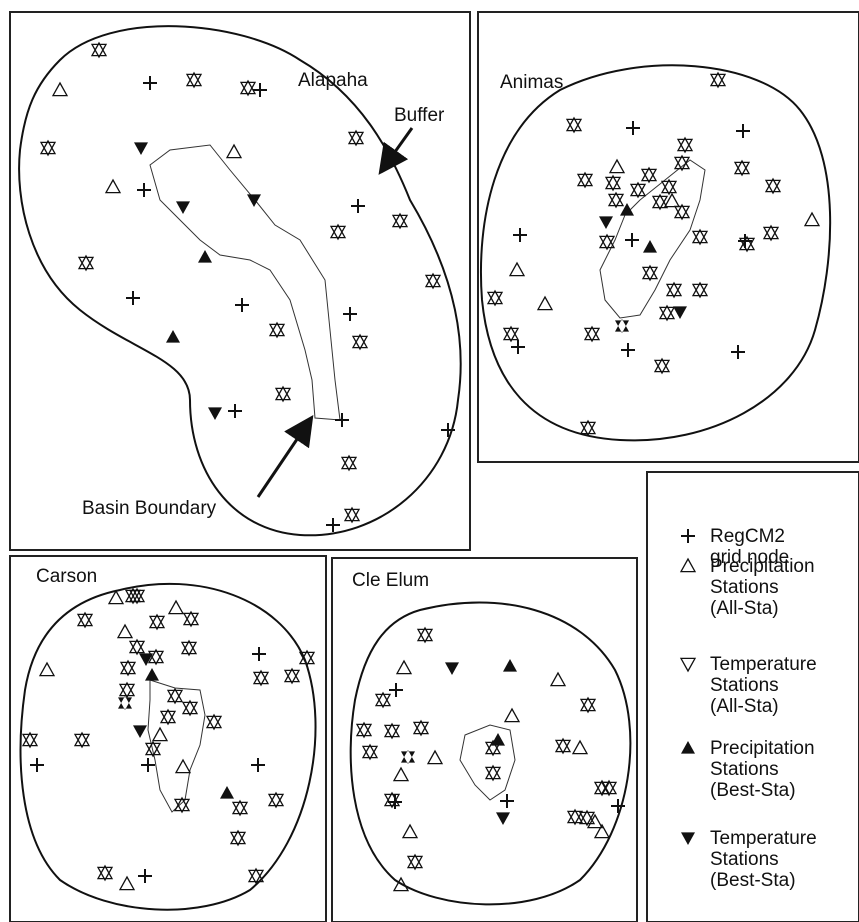 The image size is (859, 922). I want to click on legend-label: Stations, so click(744, 859).